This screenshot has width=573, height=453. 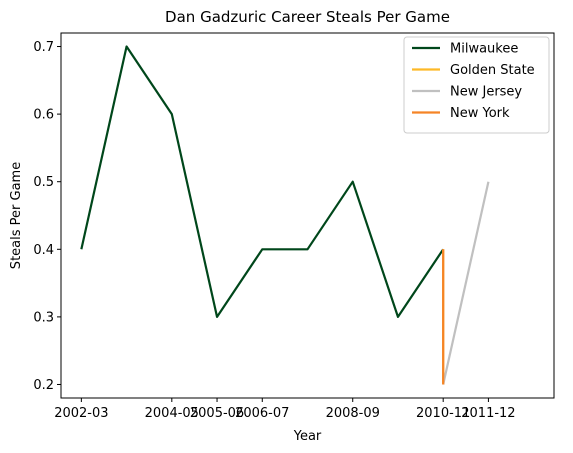 I want to click on y-tick-label: 0.7, so click(x=43, y=47).